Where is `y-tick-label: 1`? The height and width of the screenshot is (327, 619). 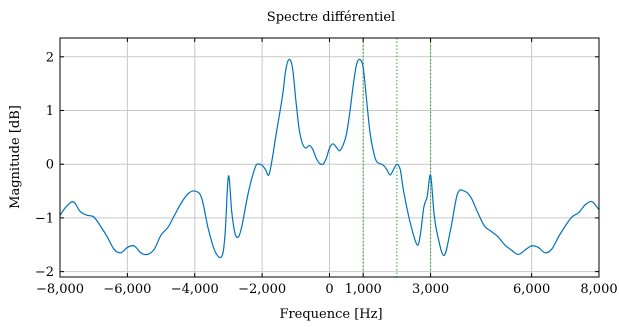 y-tick-label: 1 is located at coordinates (50, 111).